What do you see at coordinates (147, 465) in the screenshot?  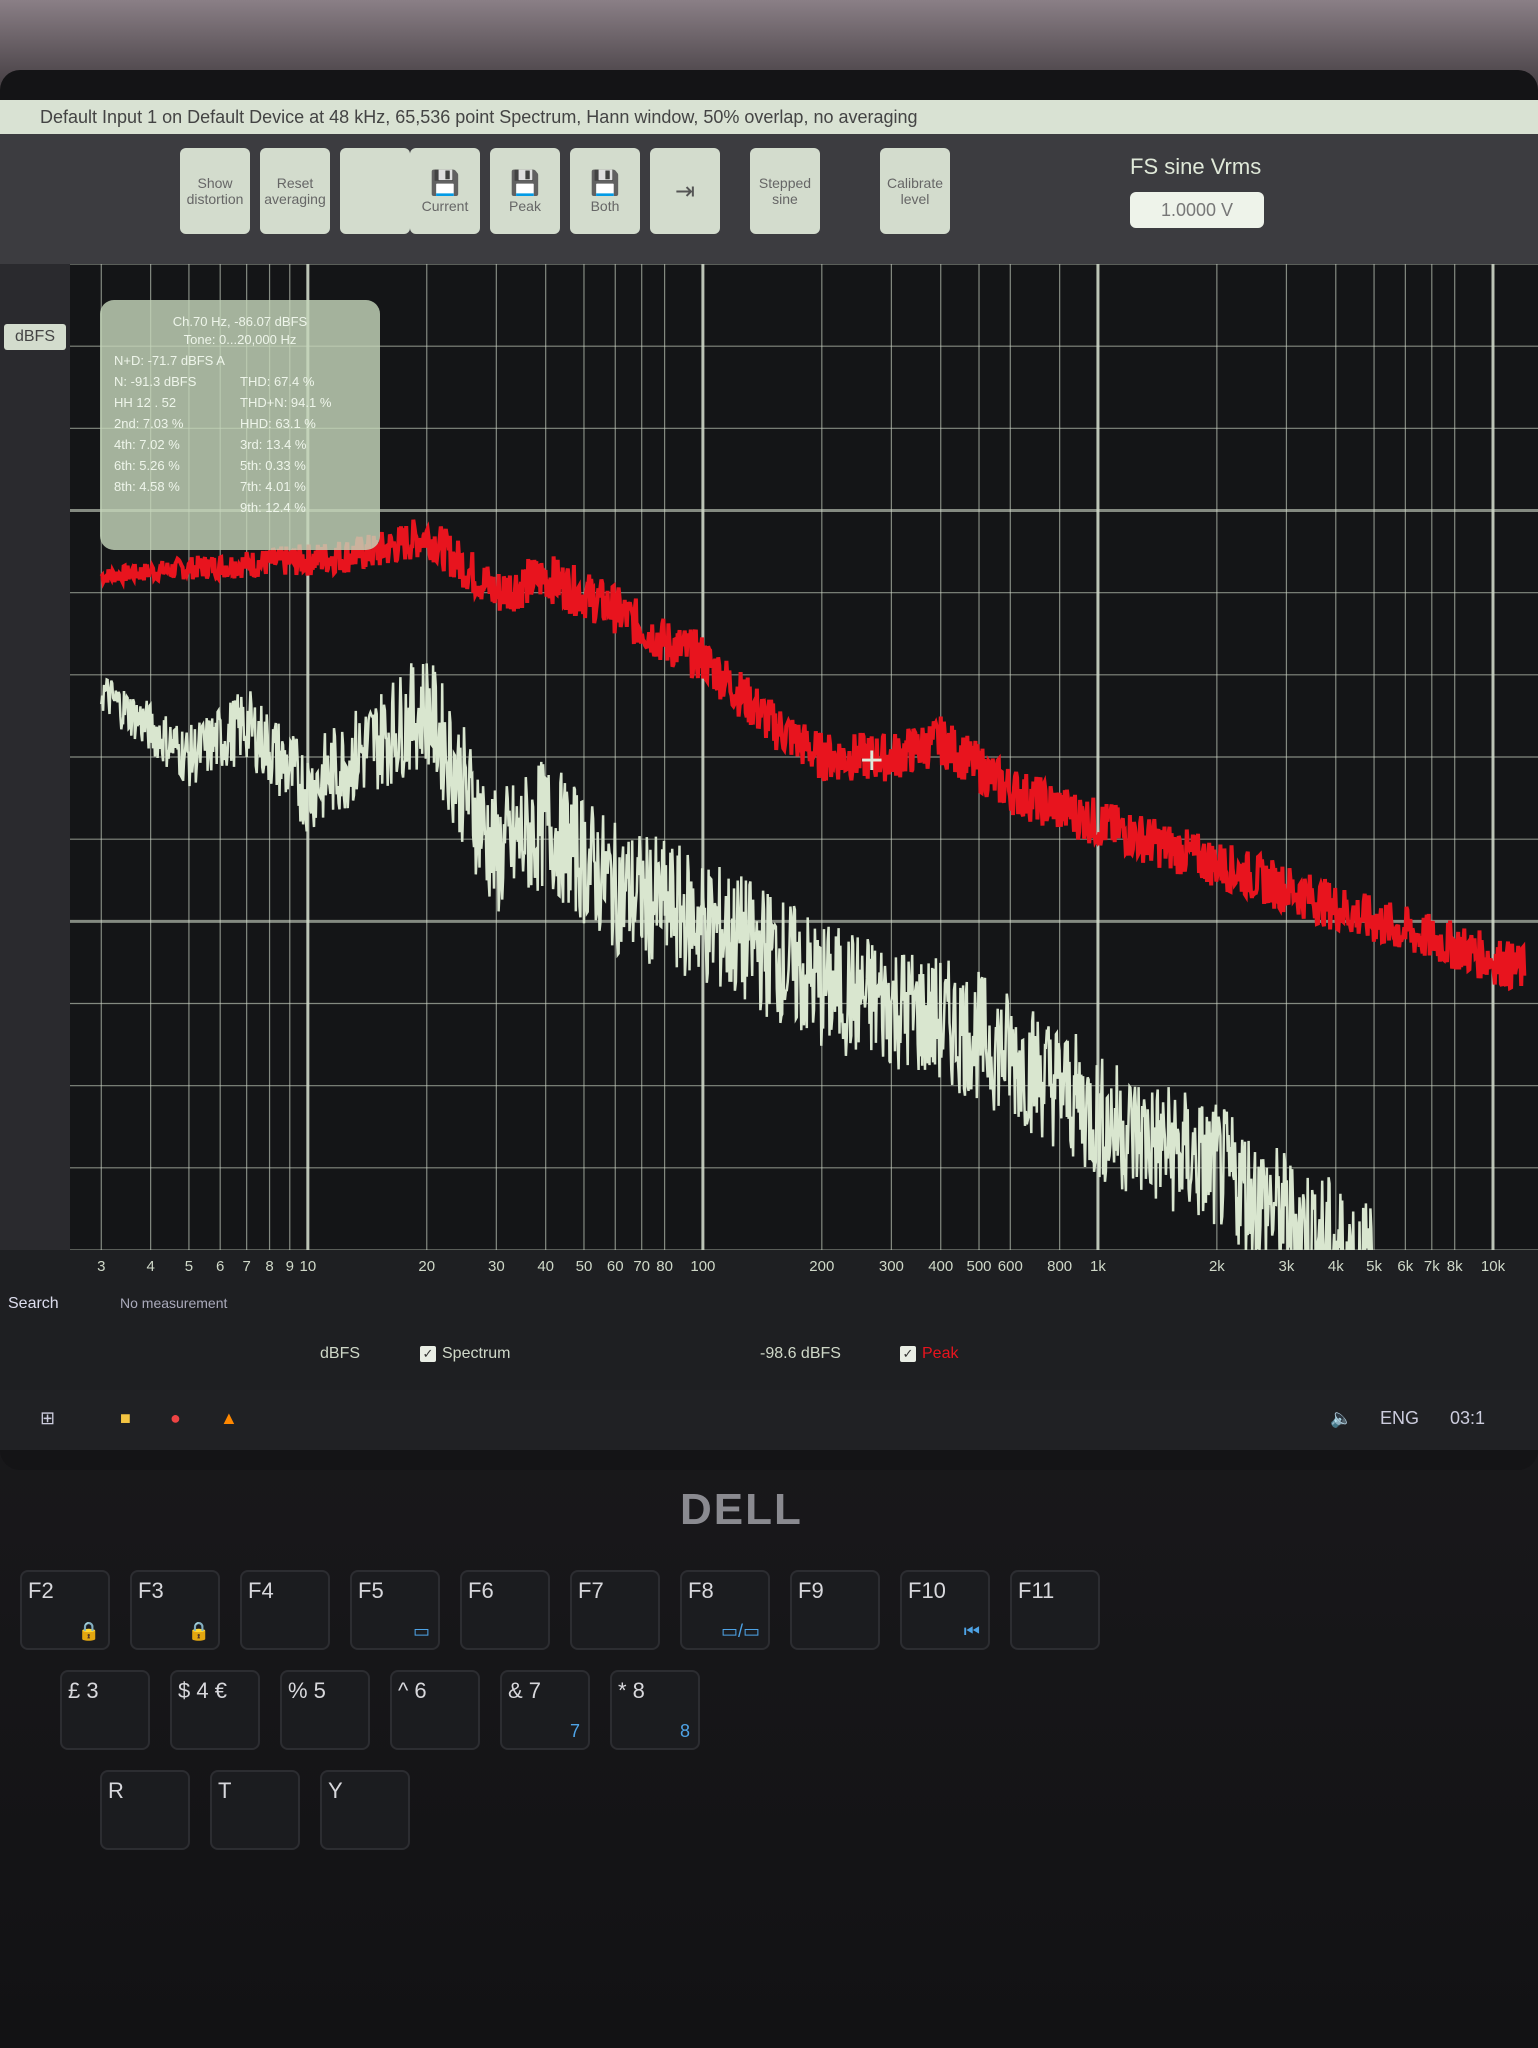 I see `distortion-value: 6th: 5.26 %` at bounding box center [147, 465].